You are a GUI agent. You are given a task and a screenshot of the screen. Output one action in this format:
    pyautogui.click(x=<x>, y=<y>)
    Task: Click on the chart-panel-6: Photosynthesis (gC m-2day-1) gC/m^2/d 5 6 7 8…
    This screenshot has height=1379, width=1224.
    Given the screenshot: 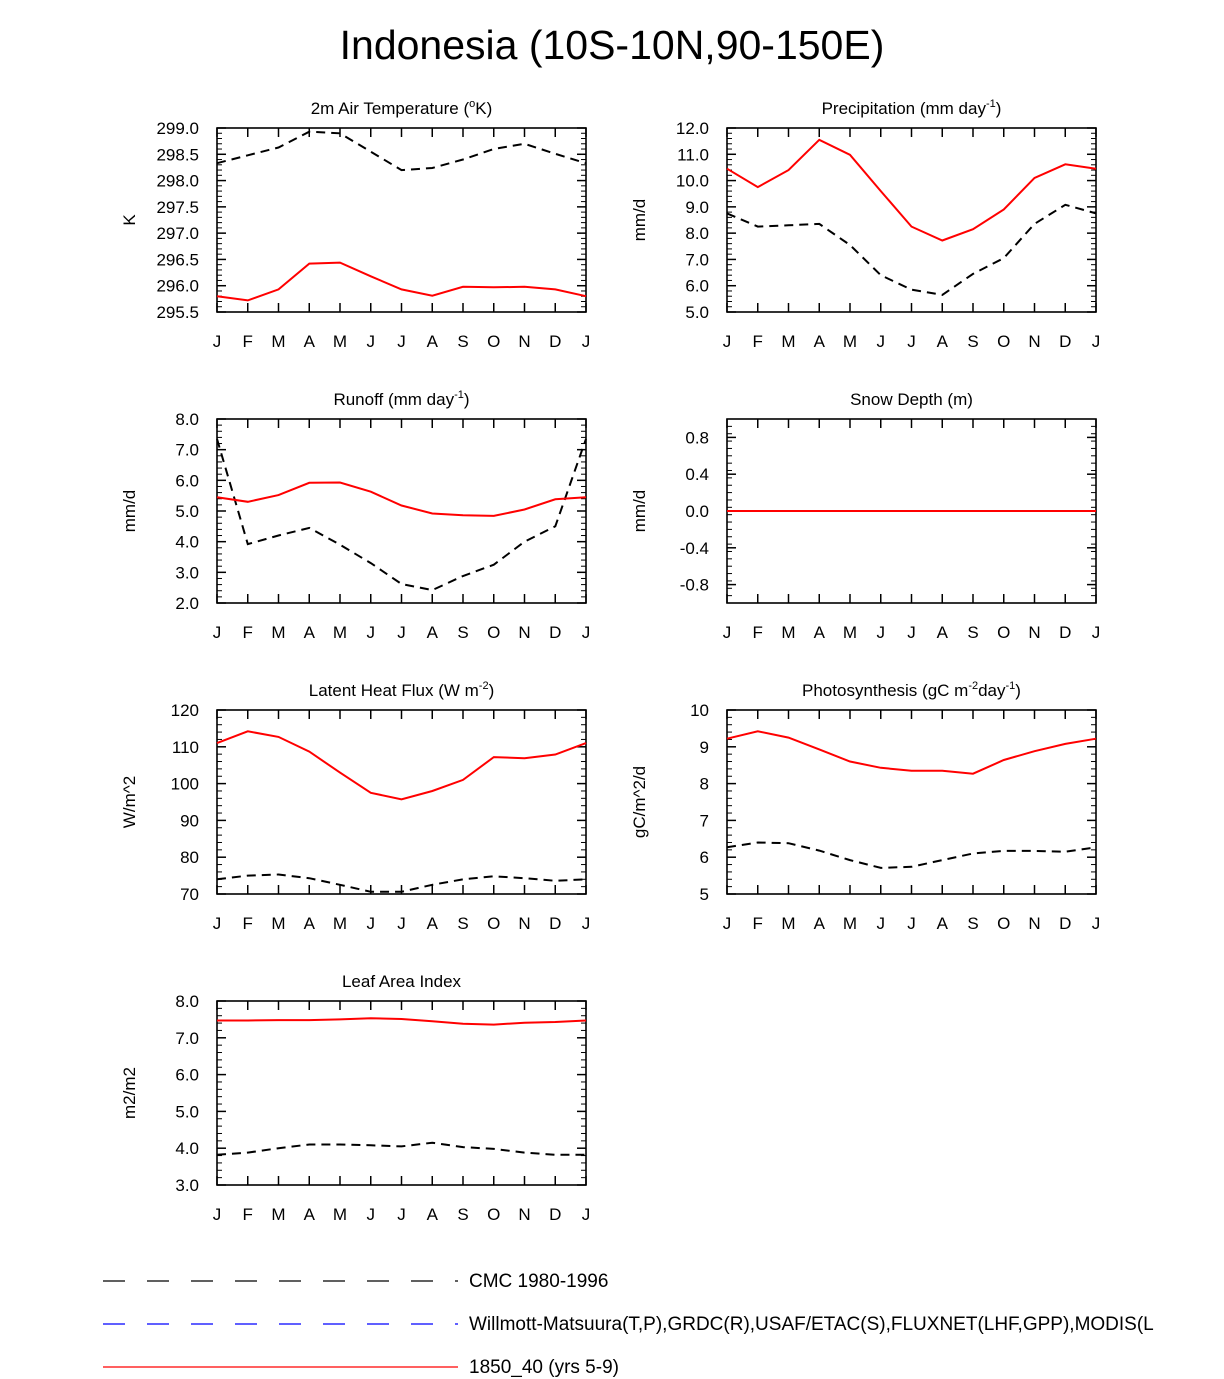 What is the action you would take?
    pyautogui.click(x=865, y=806)
    